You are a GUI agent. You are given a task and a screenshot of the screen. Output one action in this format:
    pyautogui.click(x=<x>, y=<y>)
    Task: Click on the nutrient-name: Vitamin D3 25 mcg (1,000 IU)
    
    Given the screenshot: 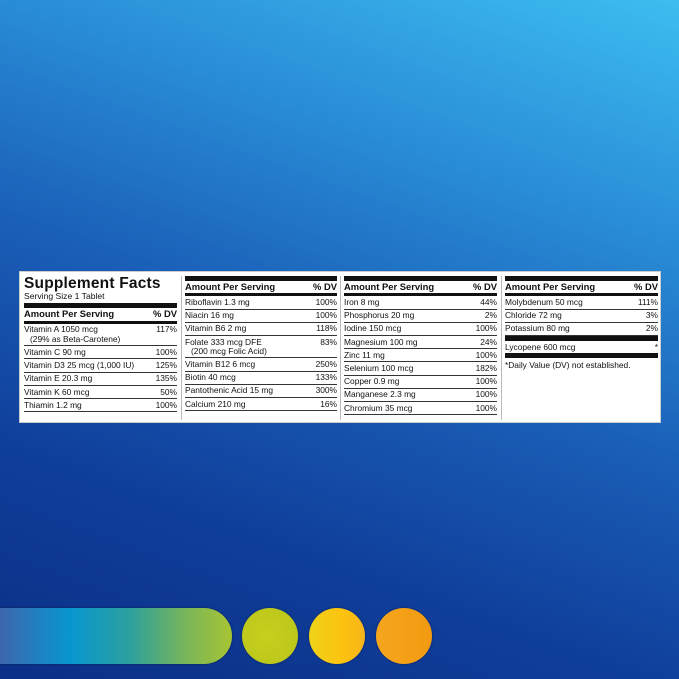 What is the action you would take?
    pyautogui.click(x=79, y=365)
    